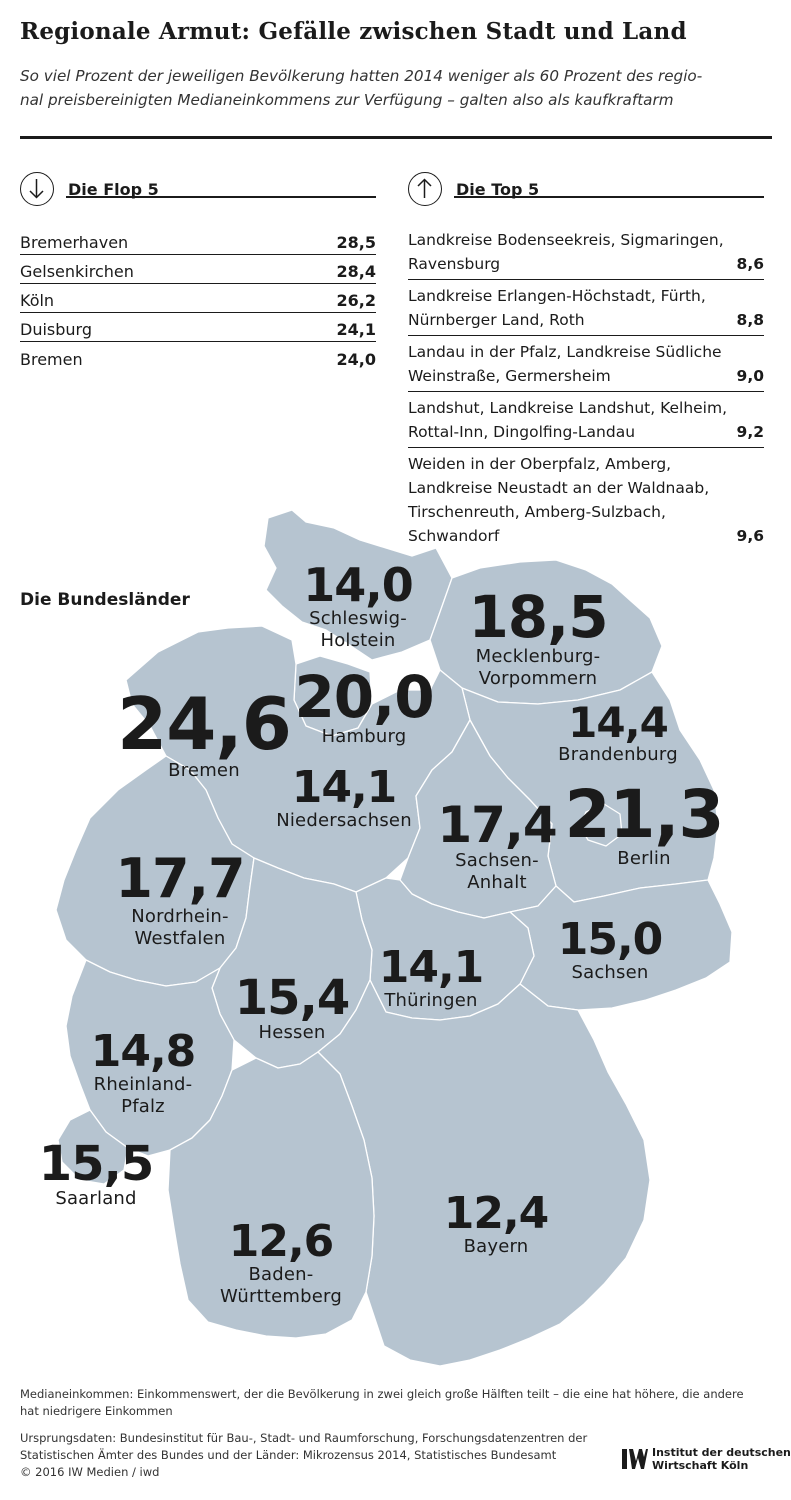 The image size is (791, 1500). Describe the element at coordinates (358, 640) in the screenshot. I see `state-name-line-2: Holstein` at that location.